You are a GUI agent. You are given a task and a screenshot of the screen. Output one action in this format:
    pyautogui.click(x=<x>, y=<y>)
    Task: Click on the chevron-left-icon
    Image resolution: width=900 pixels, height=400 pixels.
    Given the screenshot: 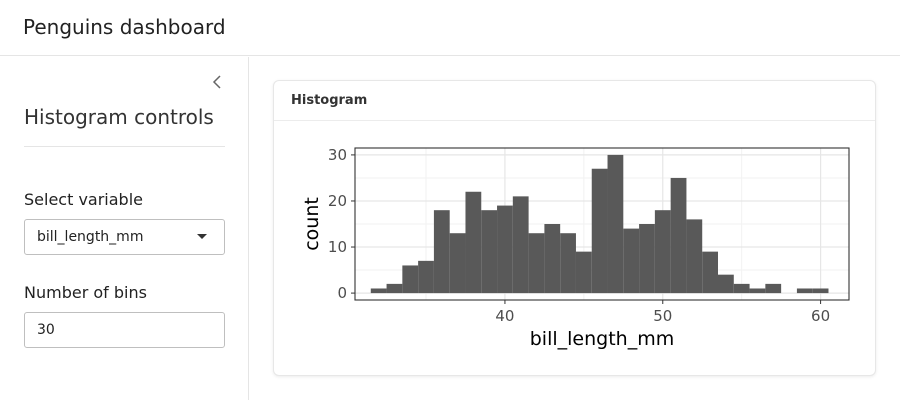 What is the action you would take?
    pyautogui.click(x=216, y=82)
    